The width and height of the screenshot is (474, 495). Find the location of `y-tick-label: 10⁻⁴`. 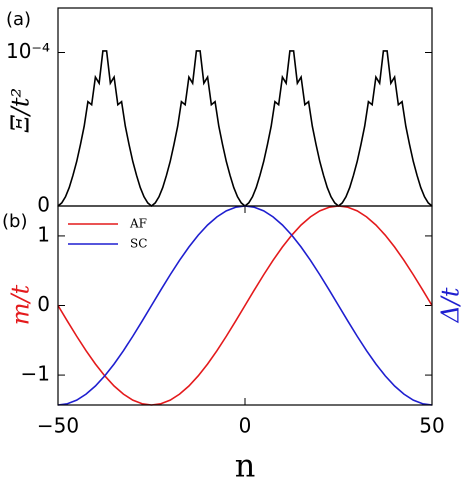

y-tick-label: 10⁻⁴ is located at coordinates (28, 51).